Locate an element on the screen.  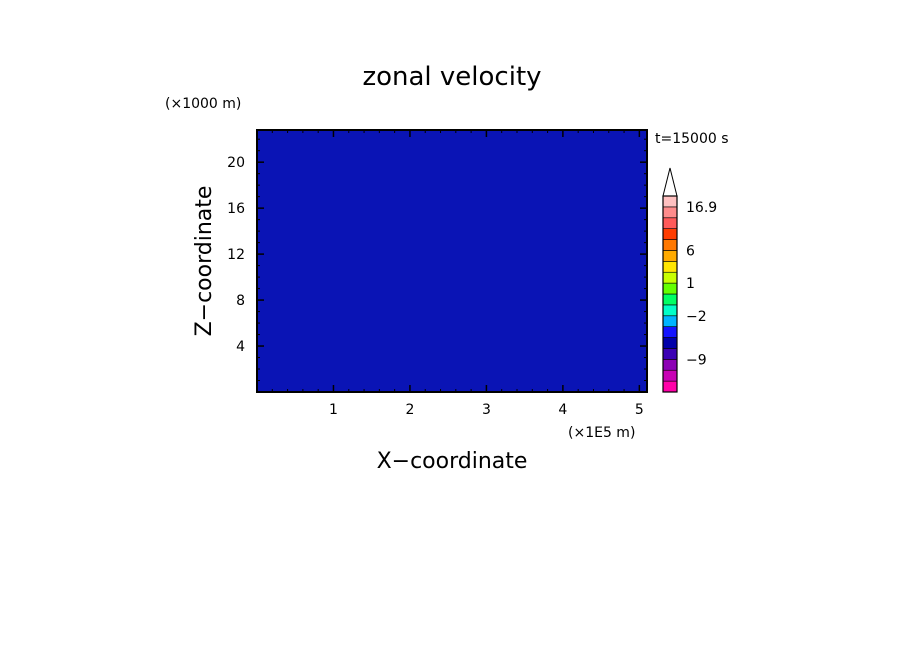
time-label: t=15000 s is located at coordinates (692, 139).